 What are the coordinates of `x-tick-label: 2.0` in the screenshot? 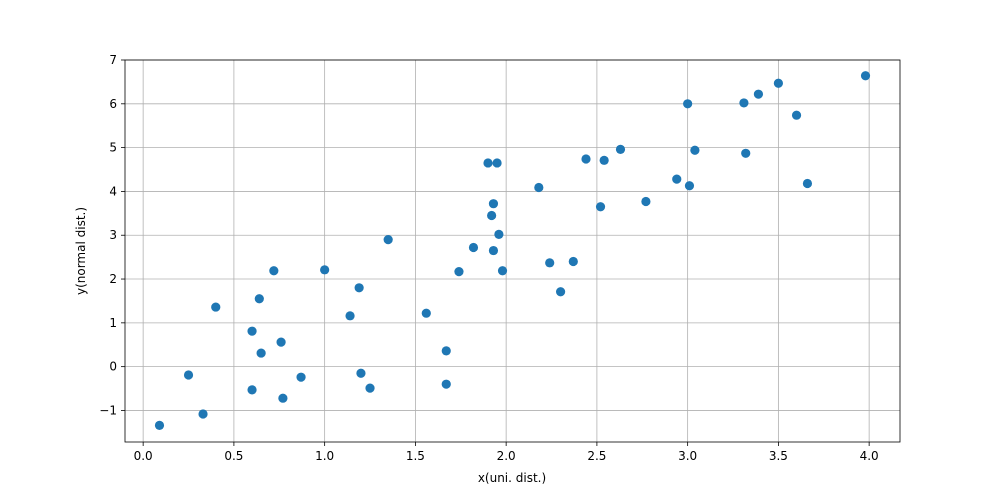 It's located at (506, 456).